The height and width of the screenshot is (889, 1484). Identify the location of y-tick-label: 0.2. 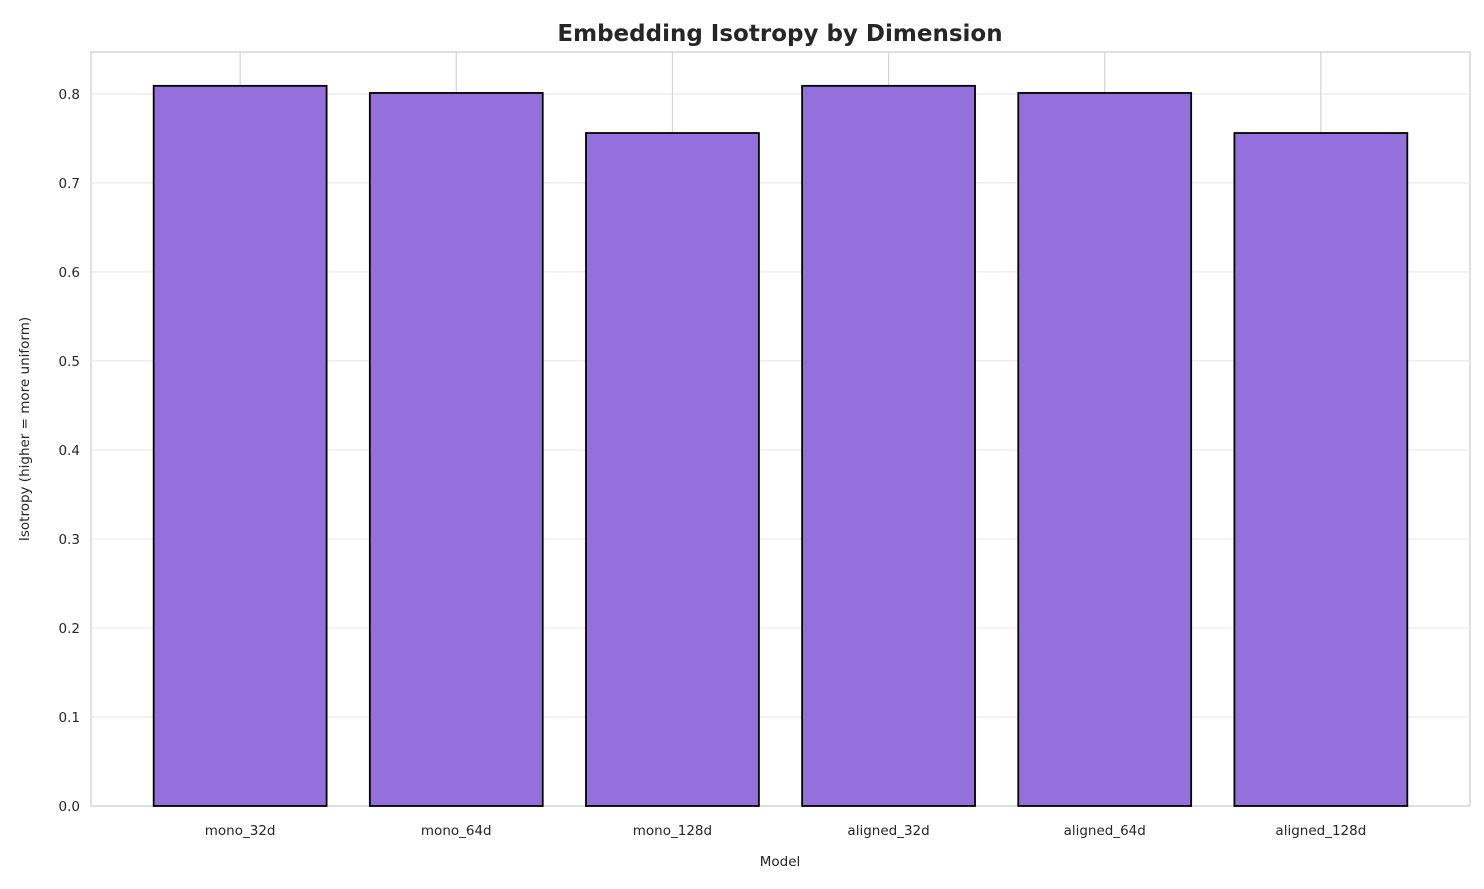
(69, 629).